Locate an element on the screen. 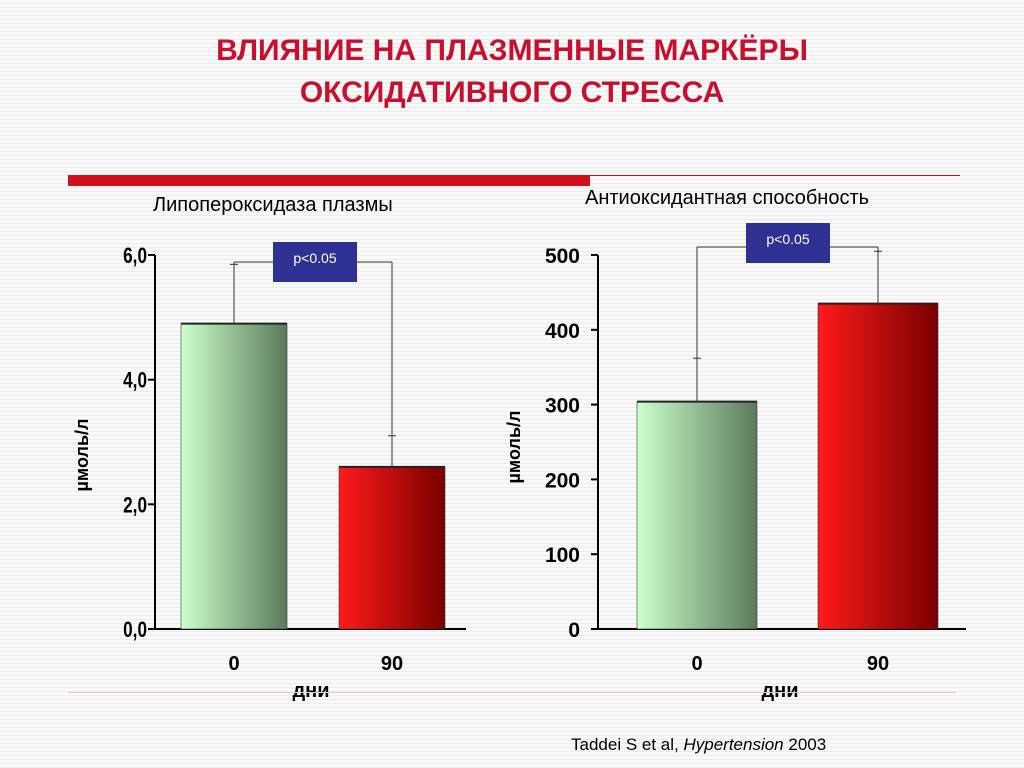 This screenshot has height=768, width=1024. chart-2-y-tick-label: 100 is located at coordinates (562, 555).